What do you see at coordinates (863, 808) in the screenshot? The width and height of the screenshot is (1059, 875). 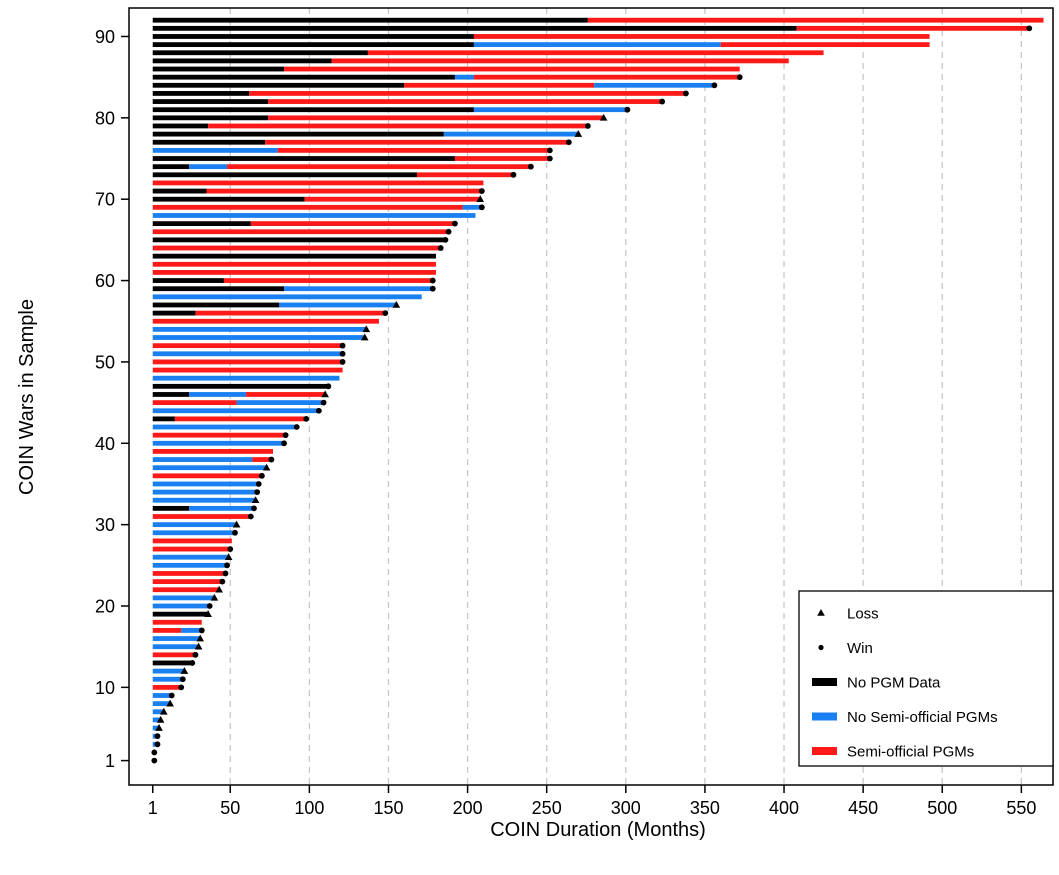 I see `x-tick-label-450: 450` at bounding box center [863, 808].